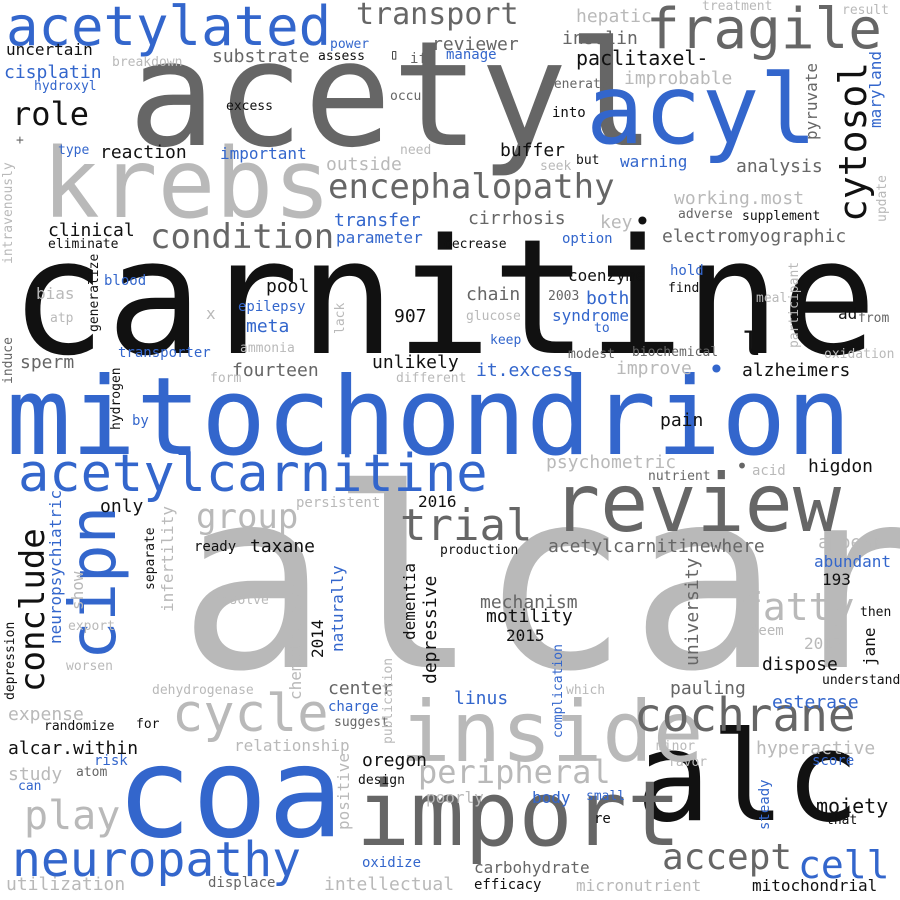 Image resolution: width=900 pixels, height=900 pixels. What do you see at coordinates (140, 421) in the screenshot?
I see `word-by: by` at bounding box center [140, 421].